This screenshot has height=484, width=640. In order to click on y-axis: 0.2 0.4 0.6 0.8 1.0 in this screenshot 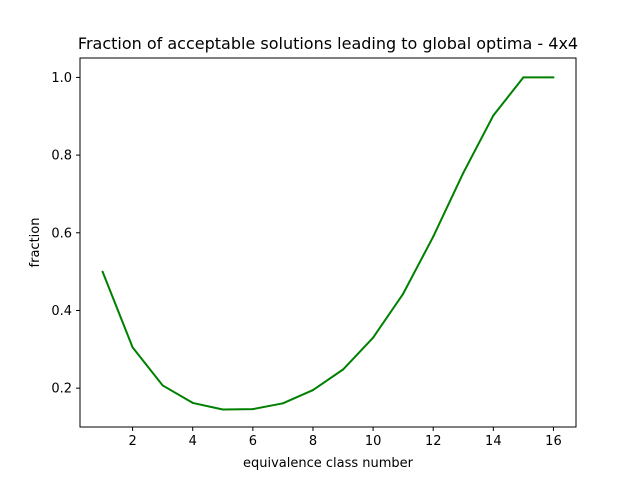, I will do `click(65, 234)`.